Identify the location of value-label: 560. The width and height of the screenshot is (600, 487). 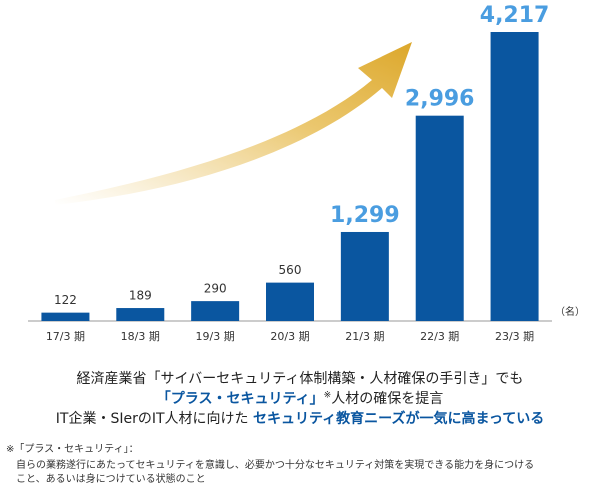
(290, 270).